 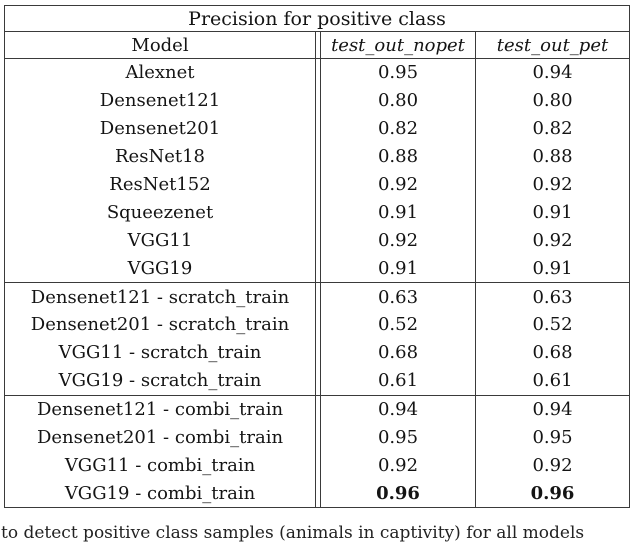 I want to click on model-name-cell: Squeezenet, so click(x=160, y=212).